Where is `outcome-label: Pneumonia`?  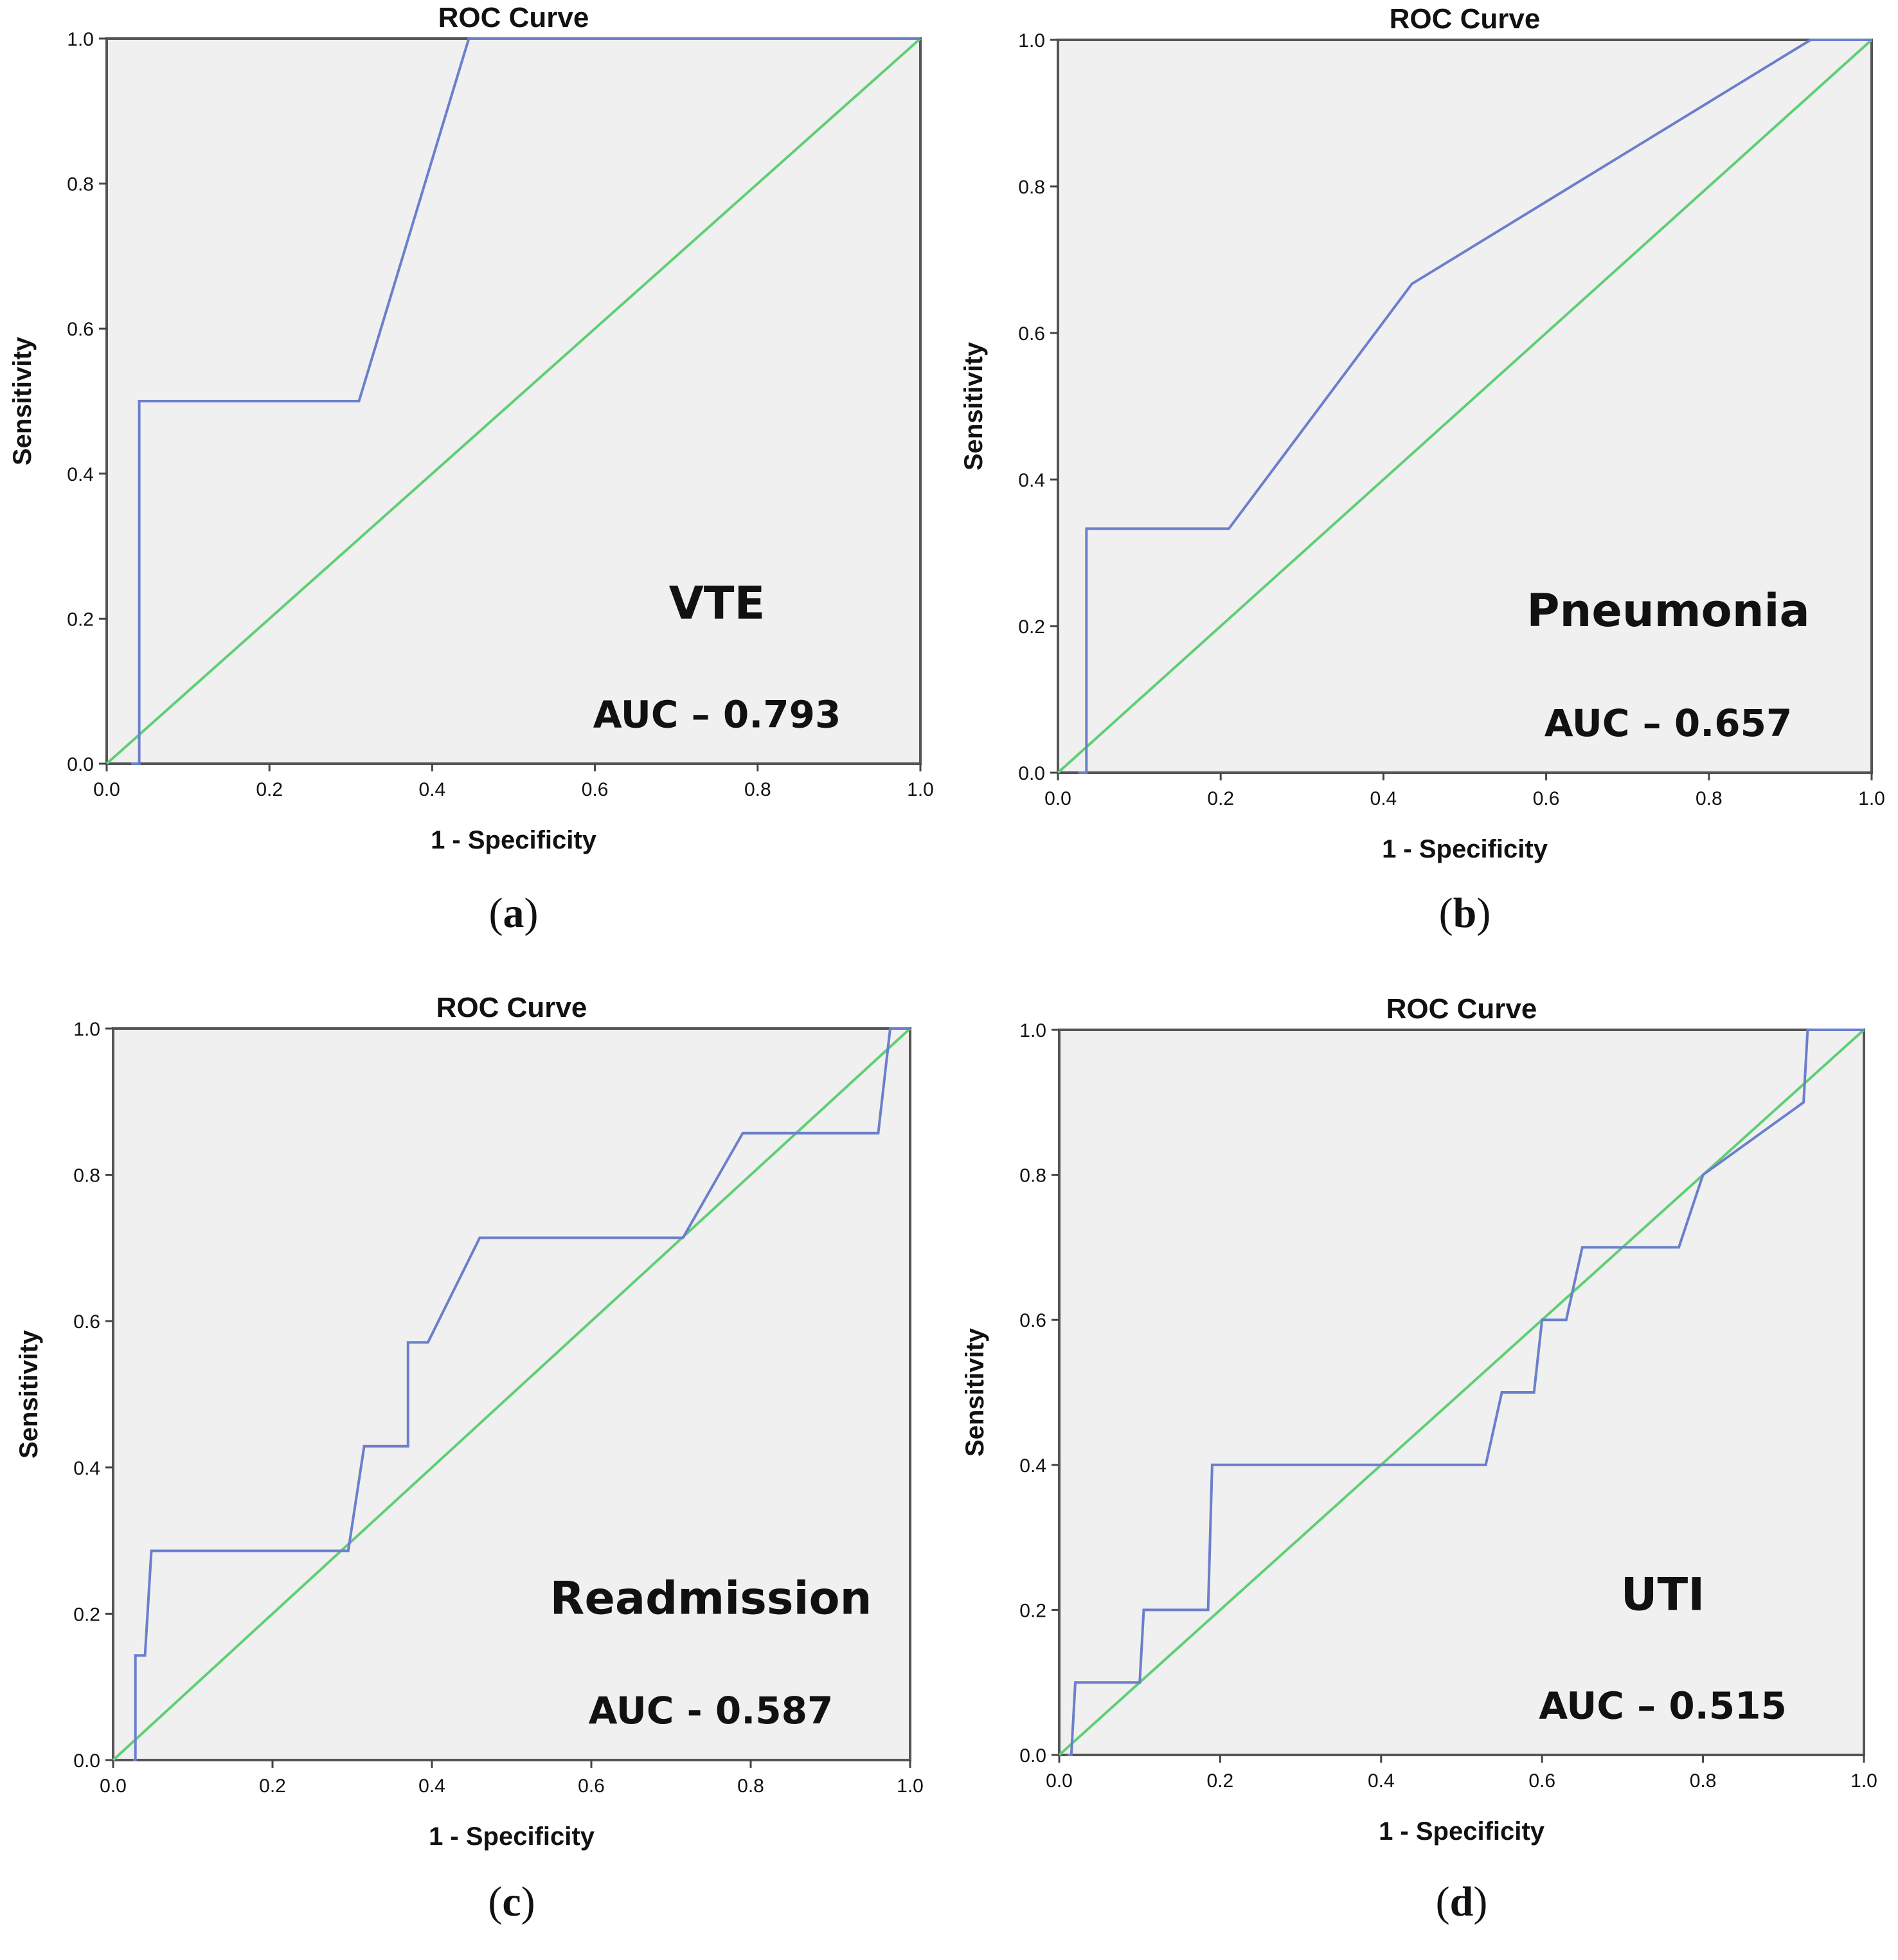
outcome-label: Pneumonia is located at coordinates (1668, 610).